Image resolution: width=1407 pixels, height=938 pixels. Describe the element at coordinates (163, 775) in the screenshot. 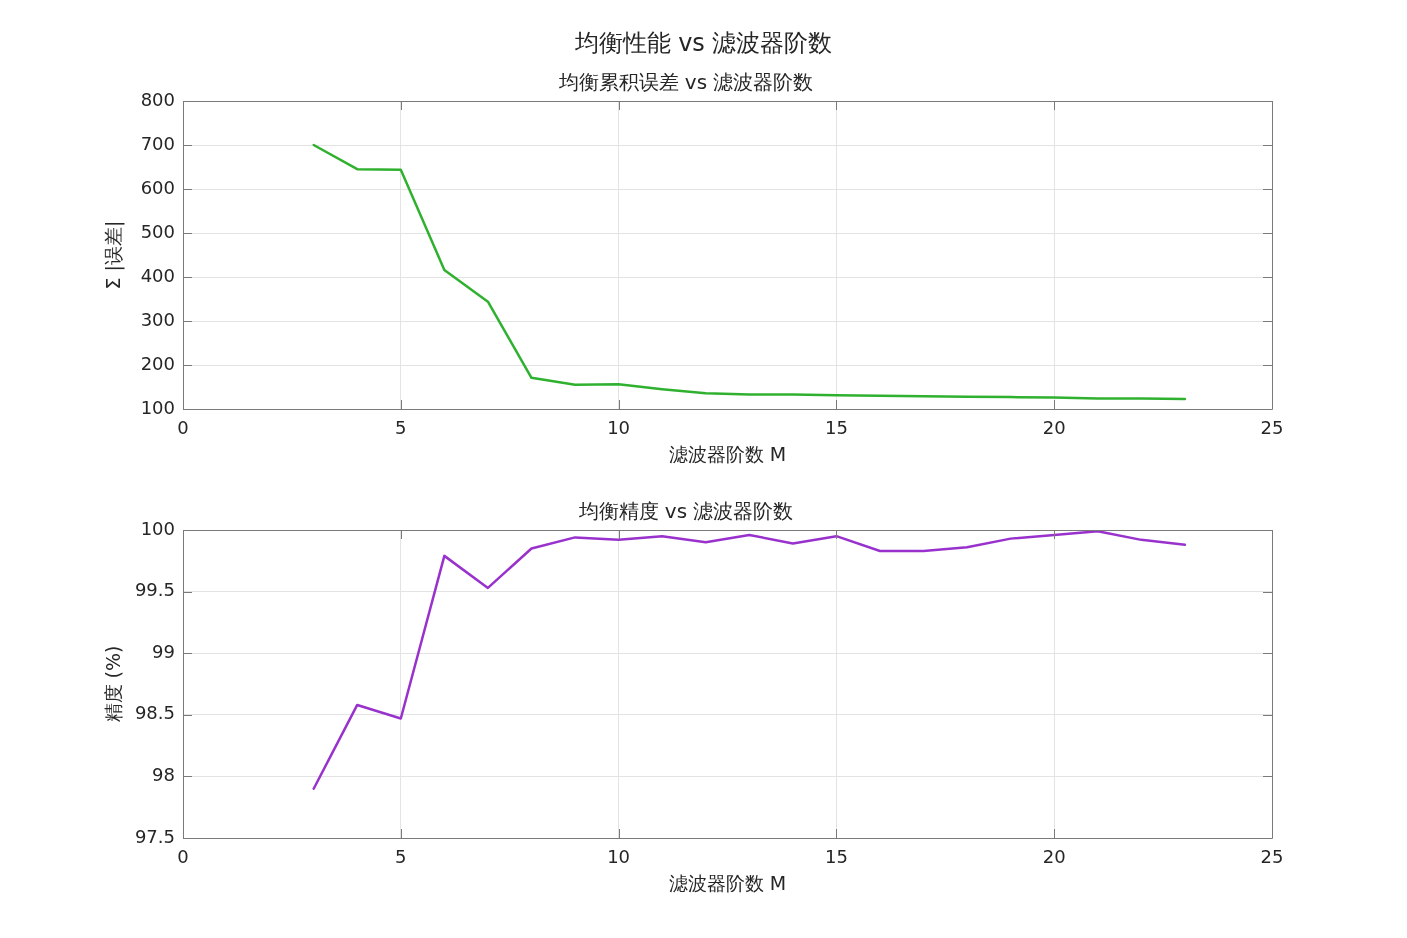

I see `y-tick-label: 98` at that location.